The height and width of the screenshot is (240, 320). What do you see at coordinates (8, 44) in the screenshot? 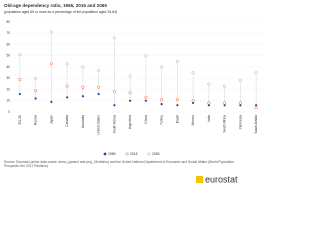
I see `y-tick-label: 60` at bounding box center [8, 44].